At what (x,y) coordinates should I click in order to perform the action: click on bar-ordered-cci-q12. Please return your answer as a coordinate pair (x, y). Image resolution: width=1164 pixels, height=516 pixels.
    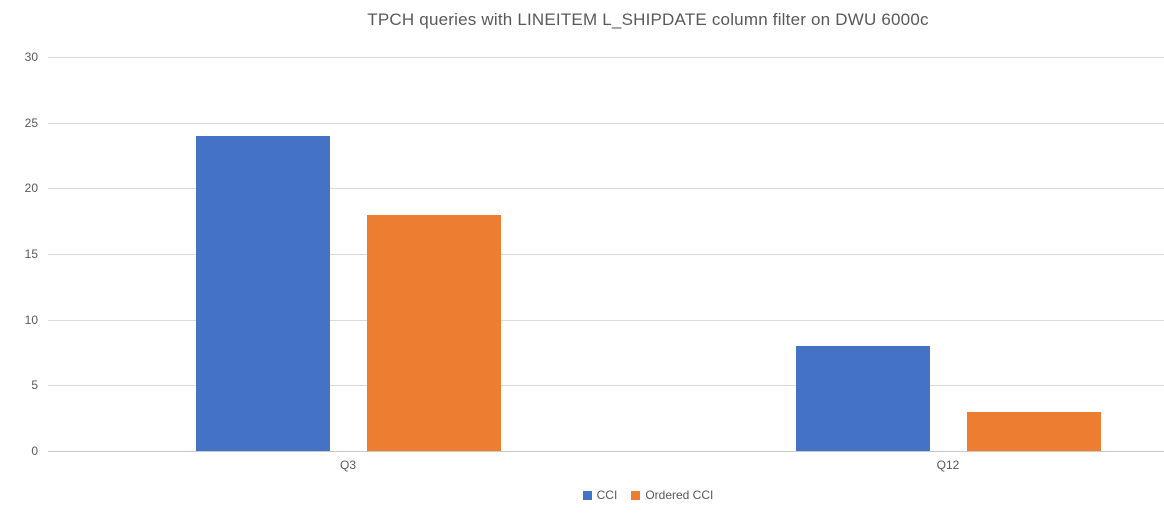
    Looking at the image, I should click on (1033, 431).